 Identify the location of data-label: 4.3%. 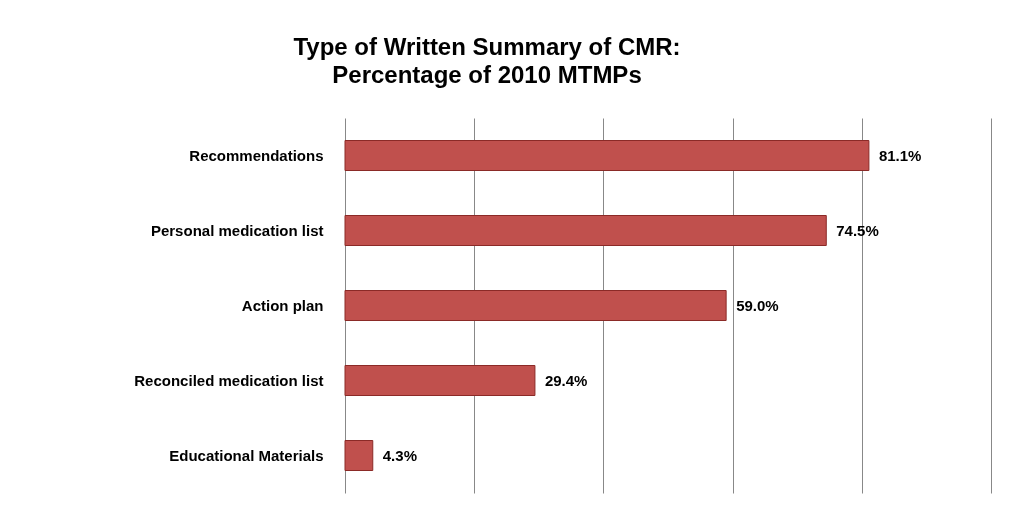
(399, 455).